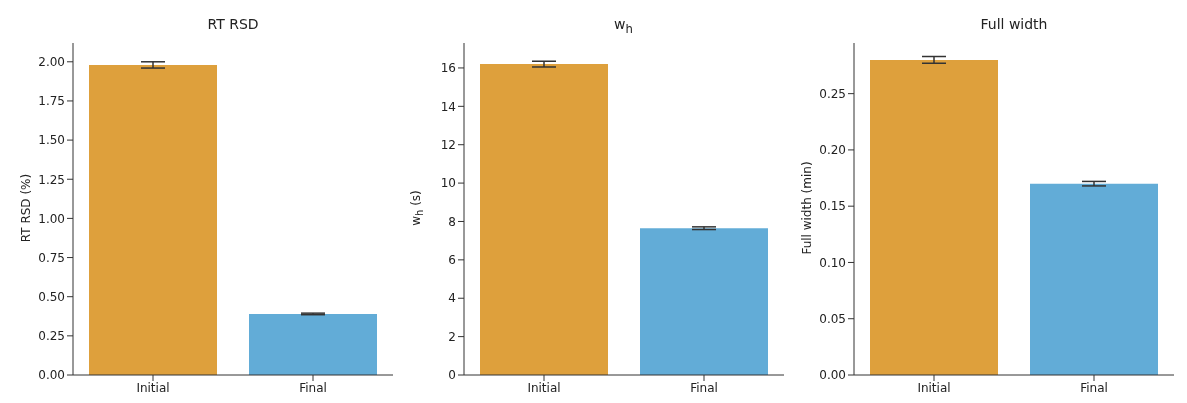  Describe the element at coordinates (451, 298) in the screenshot. I see `y-tick-label: 4` at that location.